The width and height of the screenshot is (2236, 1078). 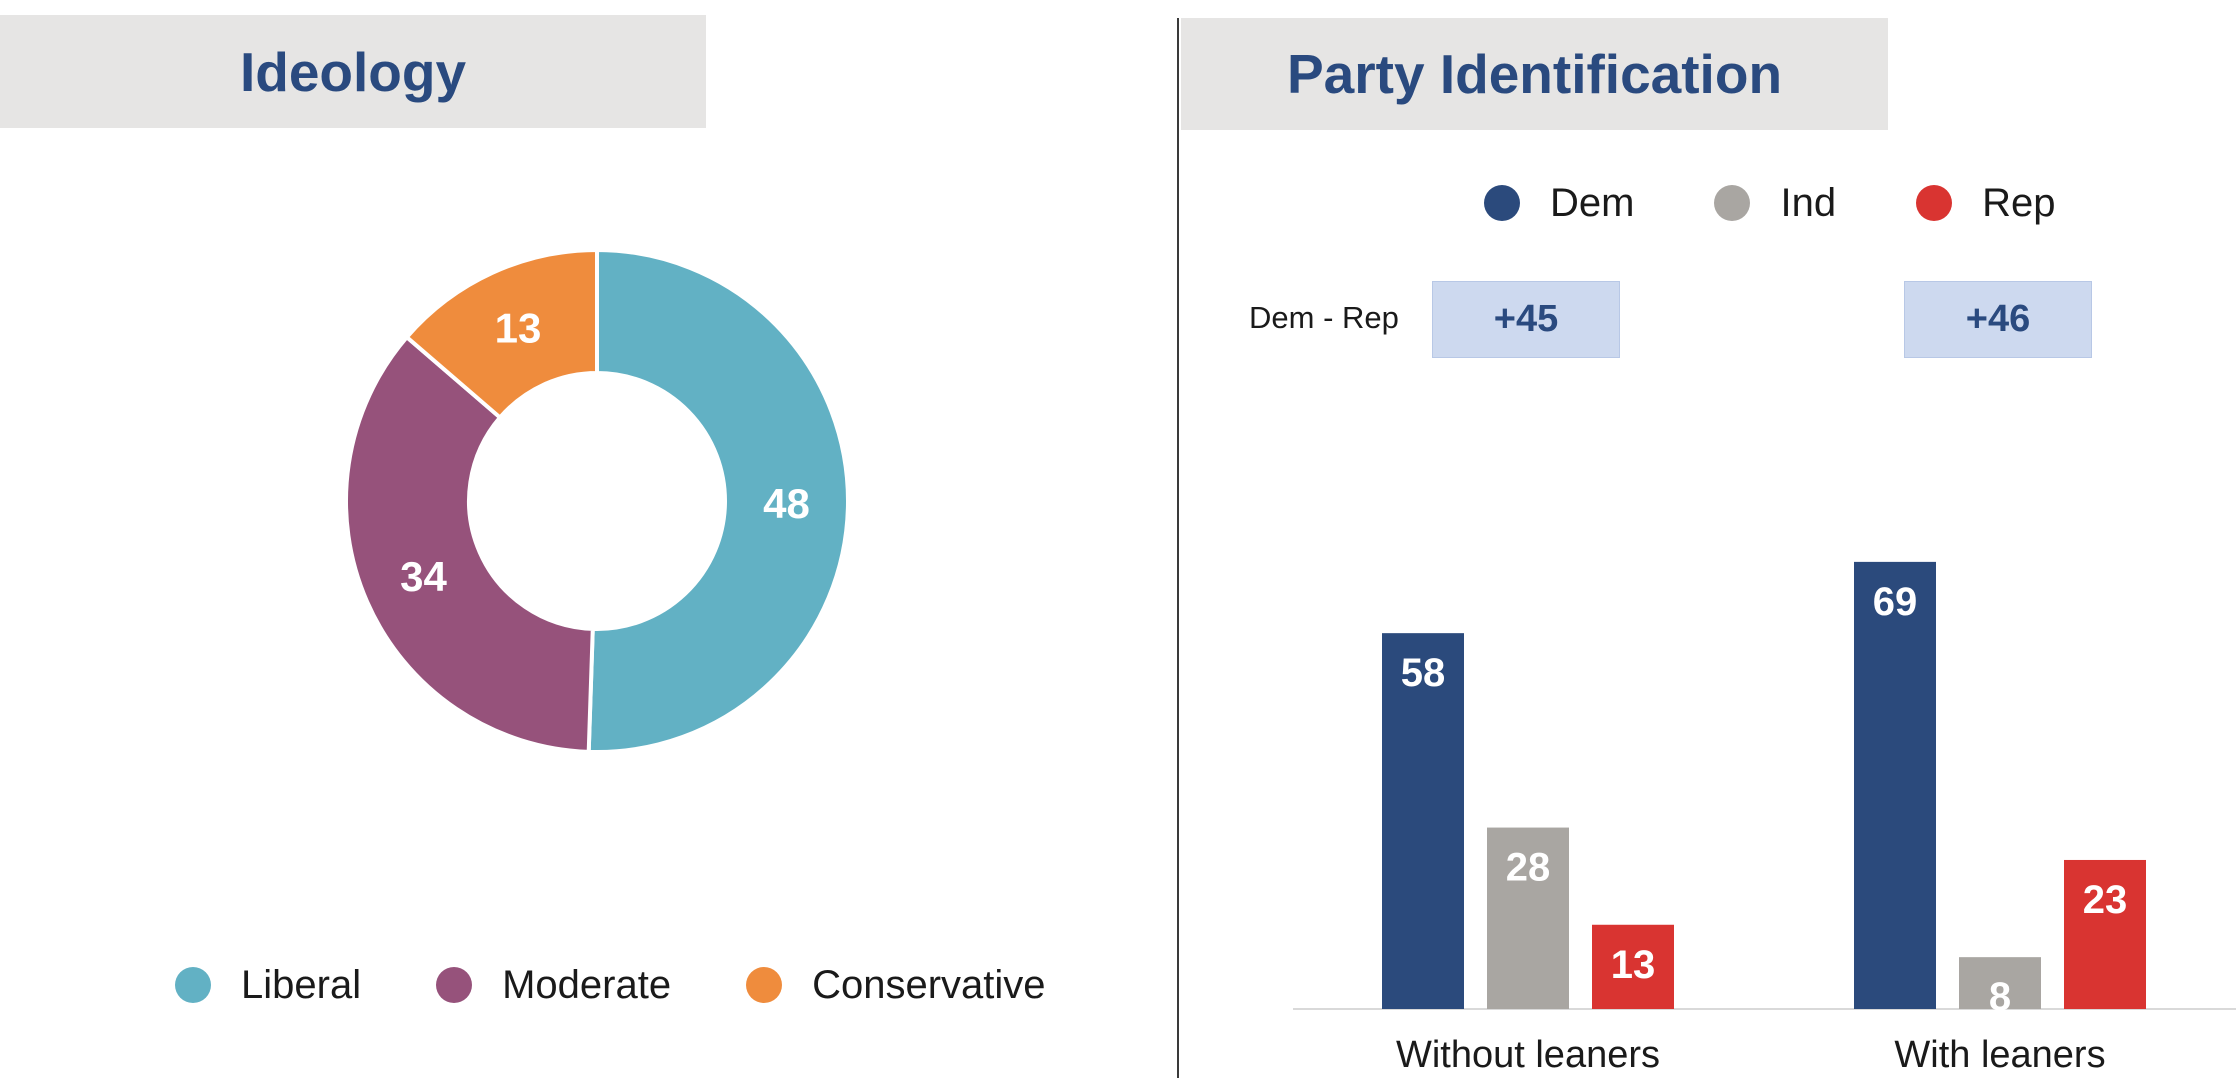 I want to click on party-title: Party Identification, so click(x=1534, y=74).